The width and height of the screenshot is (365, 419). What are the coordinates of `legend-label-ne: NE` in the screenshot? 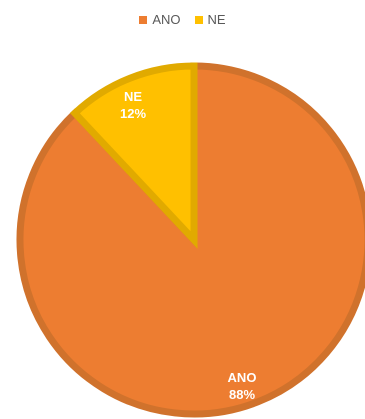 It's located at (216, 19).